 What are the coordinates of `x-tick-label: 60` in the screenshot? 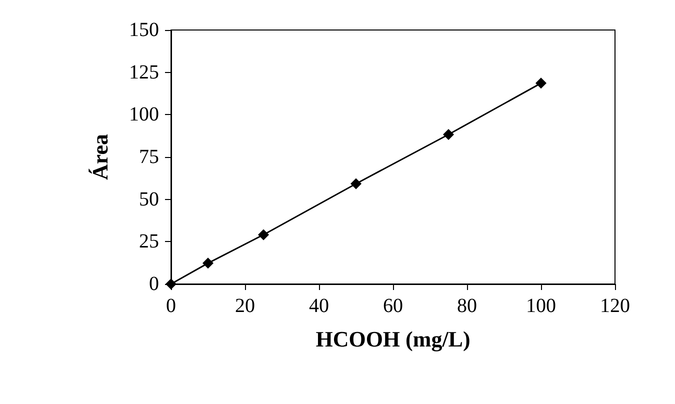 It's located at (393, 306).